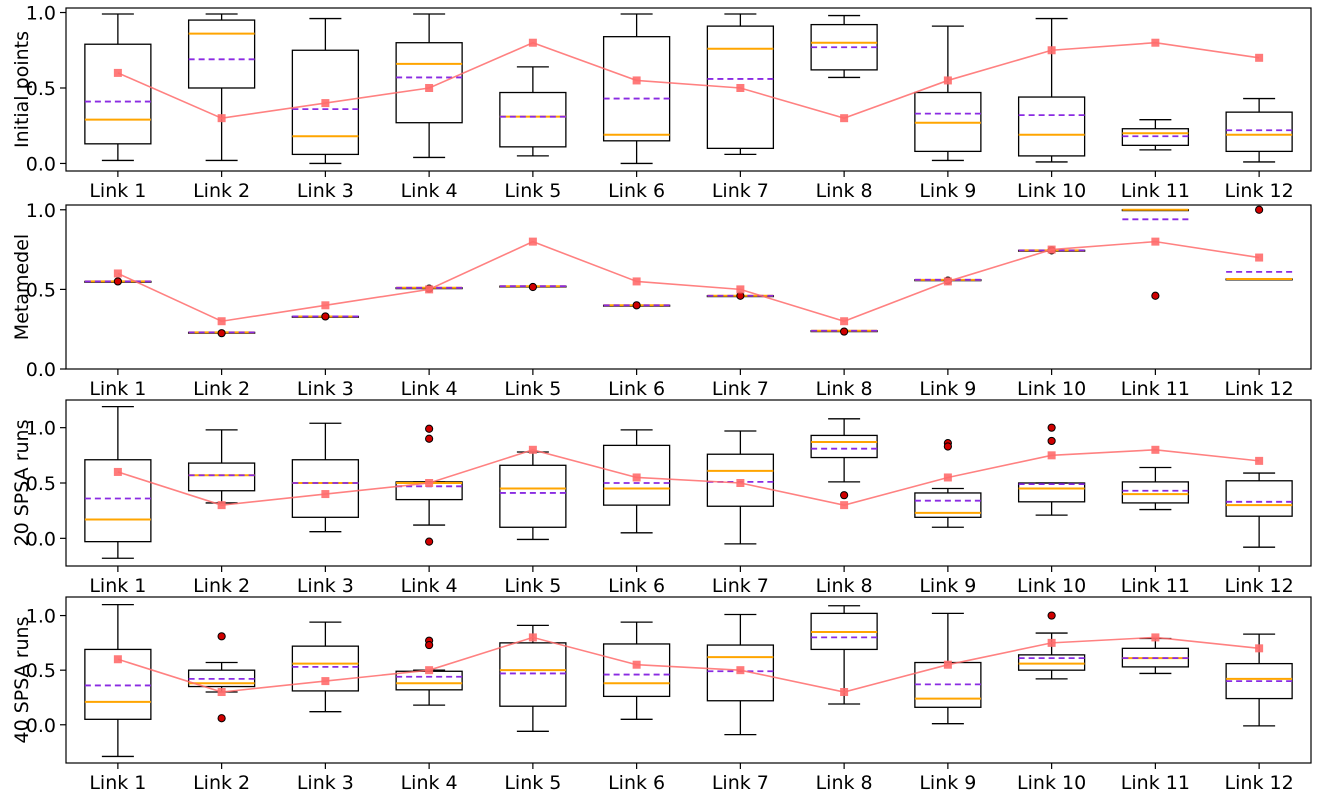  Describe the element at coordinates (22, 680) in the screenshot. I see `y-axis-label: 40 SPSA runs` at that location.